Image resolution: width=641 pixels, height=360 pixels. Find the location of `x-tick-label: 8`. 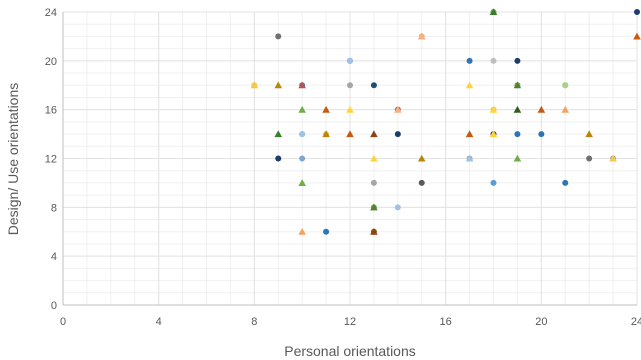

x-tick-label: 8 is located at coordinates (254, 322).